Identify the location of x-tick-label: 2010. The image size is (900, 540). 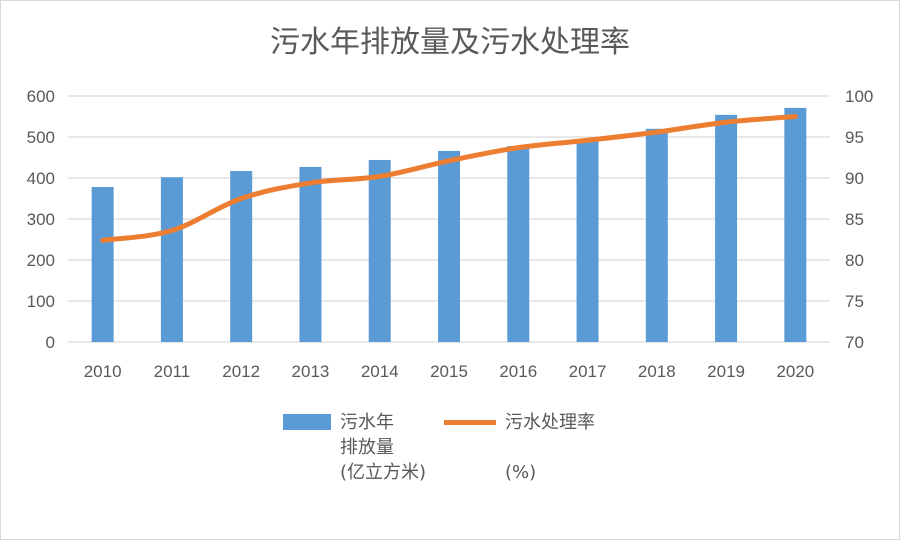
(103, 371).